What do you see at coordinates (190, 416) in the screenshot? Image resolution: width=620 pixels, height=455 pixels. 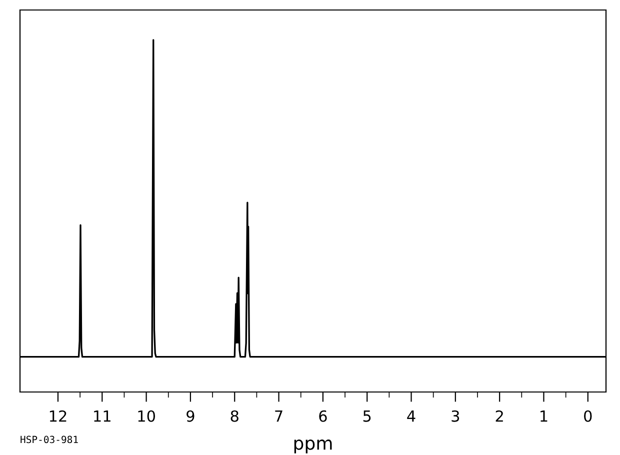 I see `x-tick-label: 9` at bounding box center [190, 416].